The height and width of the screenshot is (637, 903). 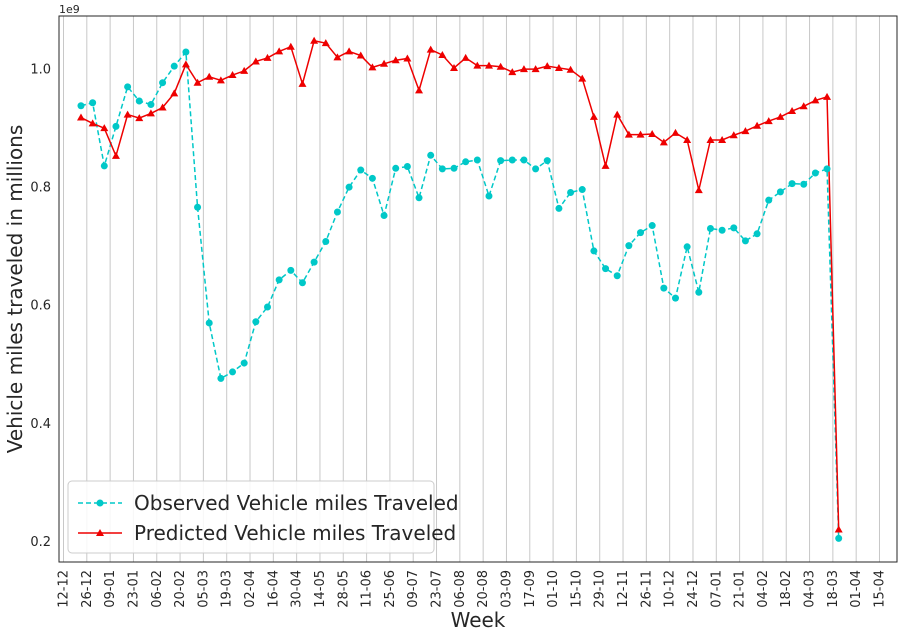 What do you see at coordinates (483, 589) in the screenshot?
I see `x-tick-label: 20-08` at bounding box center [483, 589].